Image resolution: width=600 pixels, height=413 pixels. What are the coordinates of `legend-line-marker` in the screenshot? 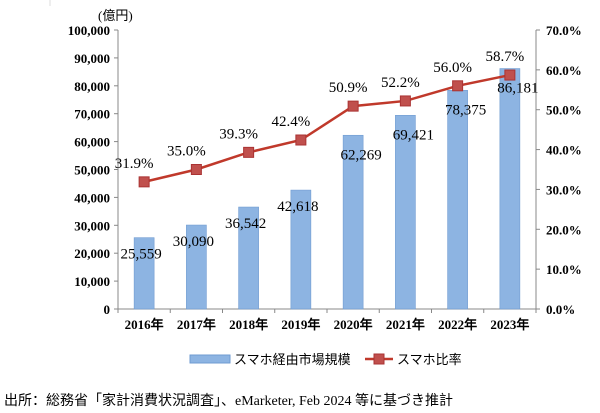 It's located at (379, 359).